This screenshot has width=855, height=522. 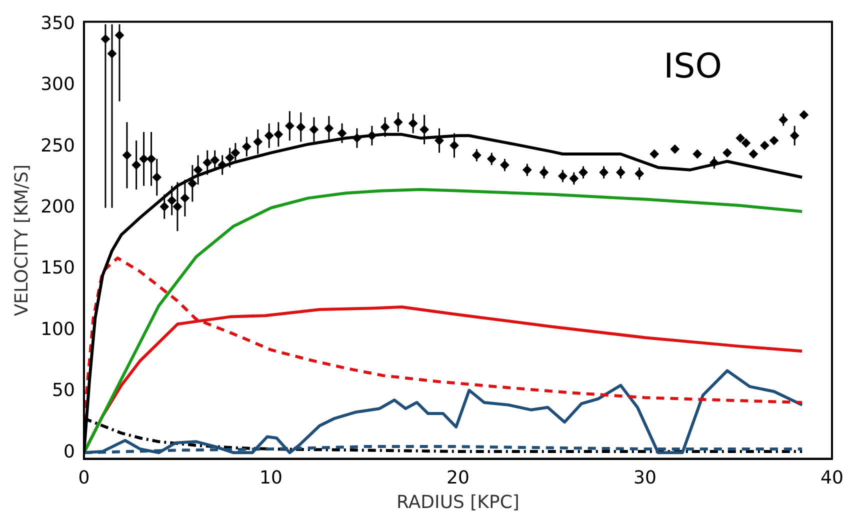 I want to click on annotation: ISO, so click(x=693, y=66).